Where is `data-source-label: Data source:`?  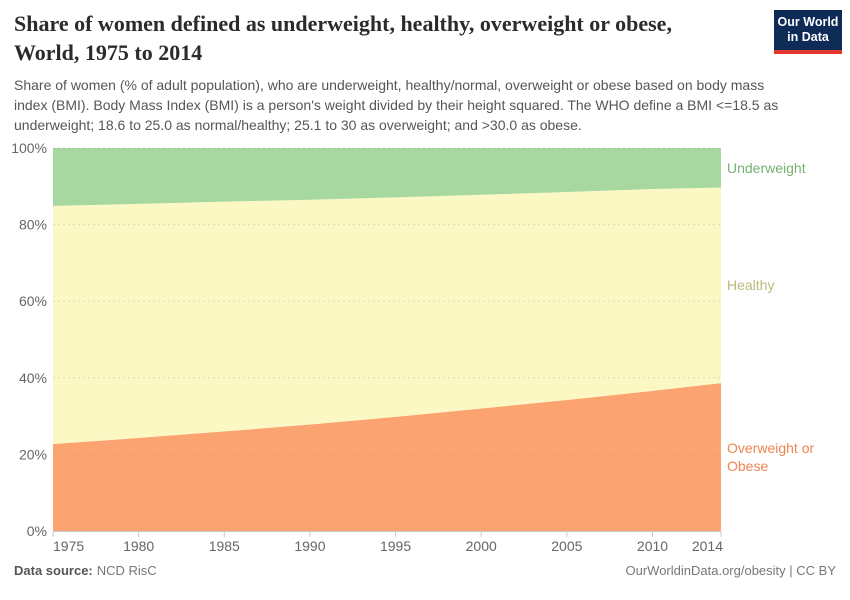
data-source-label: Data source: is located at coordinates (53, 570).